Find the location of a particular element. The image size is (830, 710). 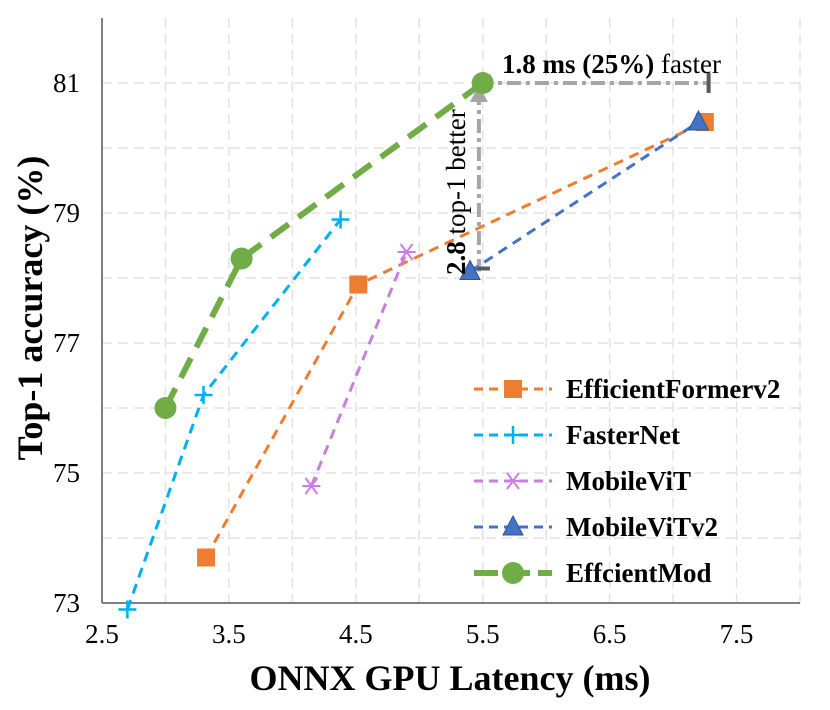

y-tick-label: 81 is located at coordinates (66, 83).